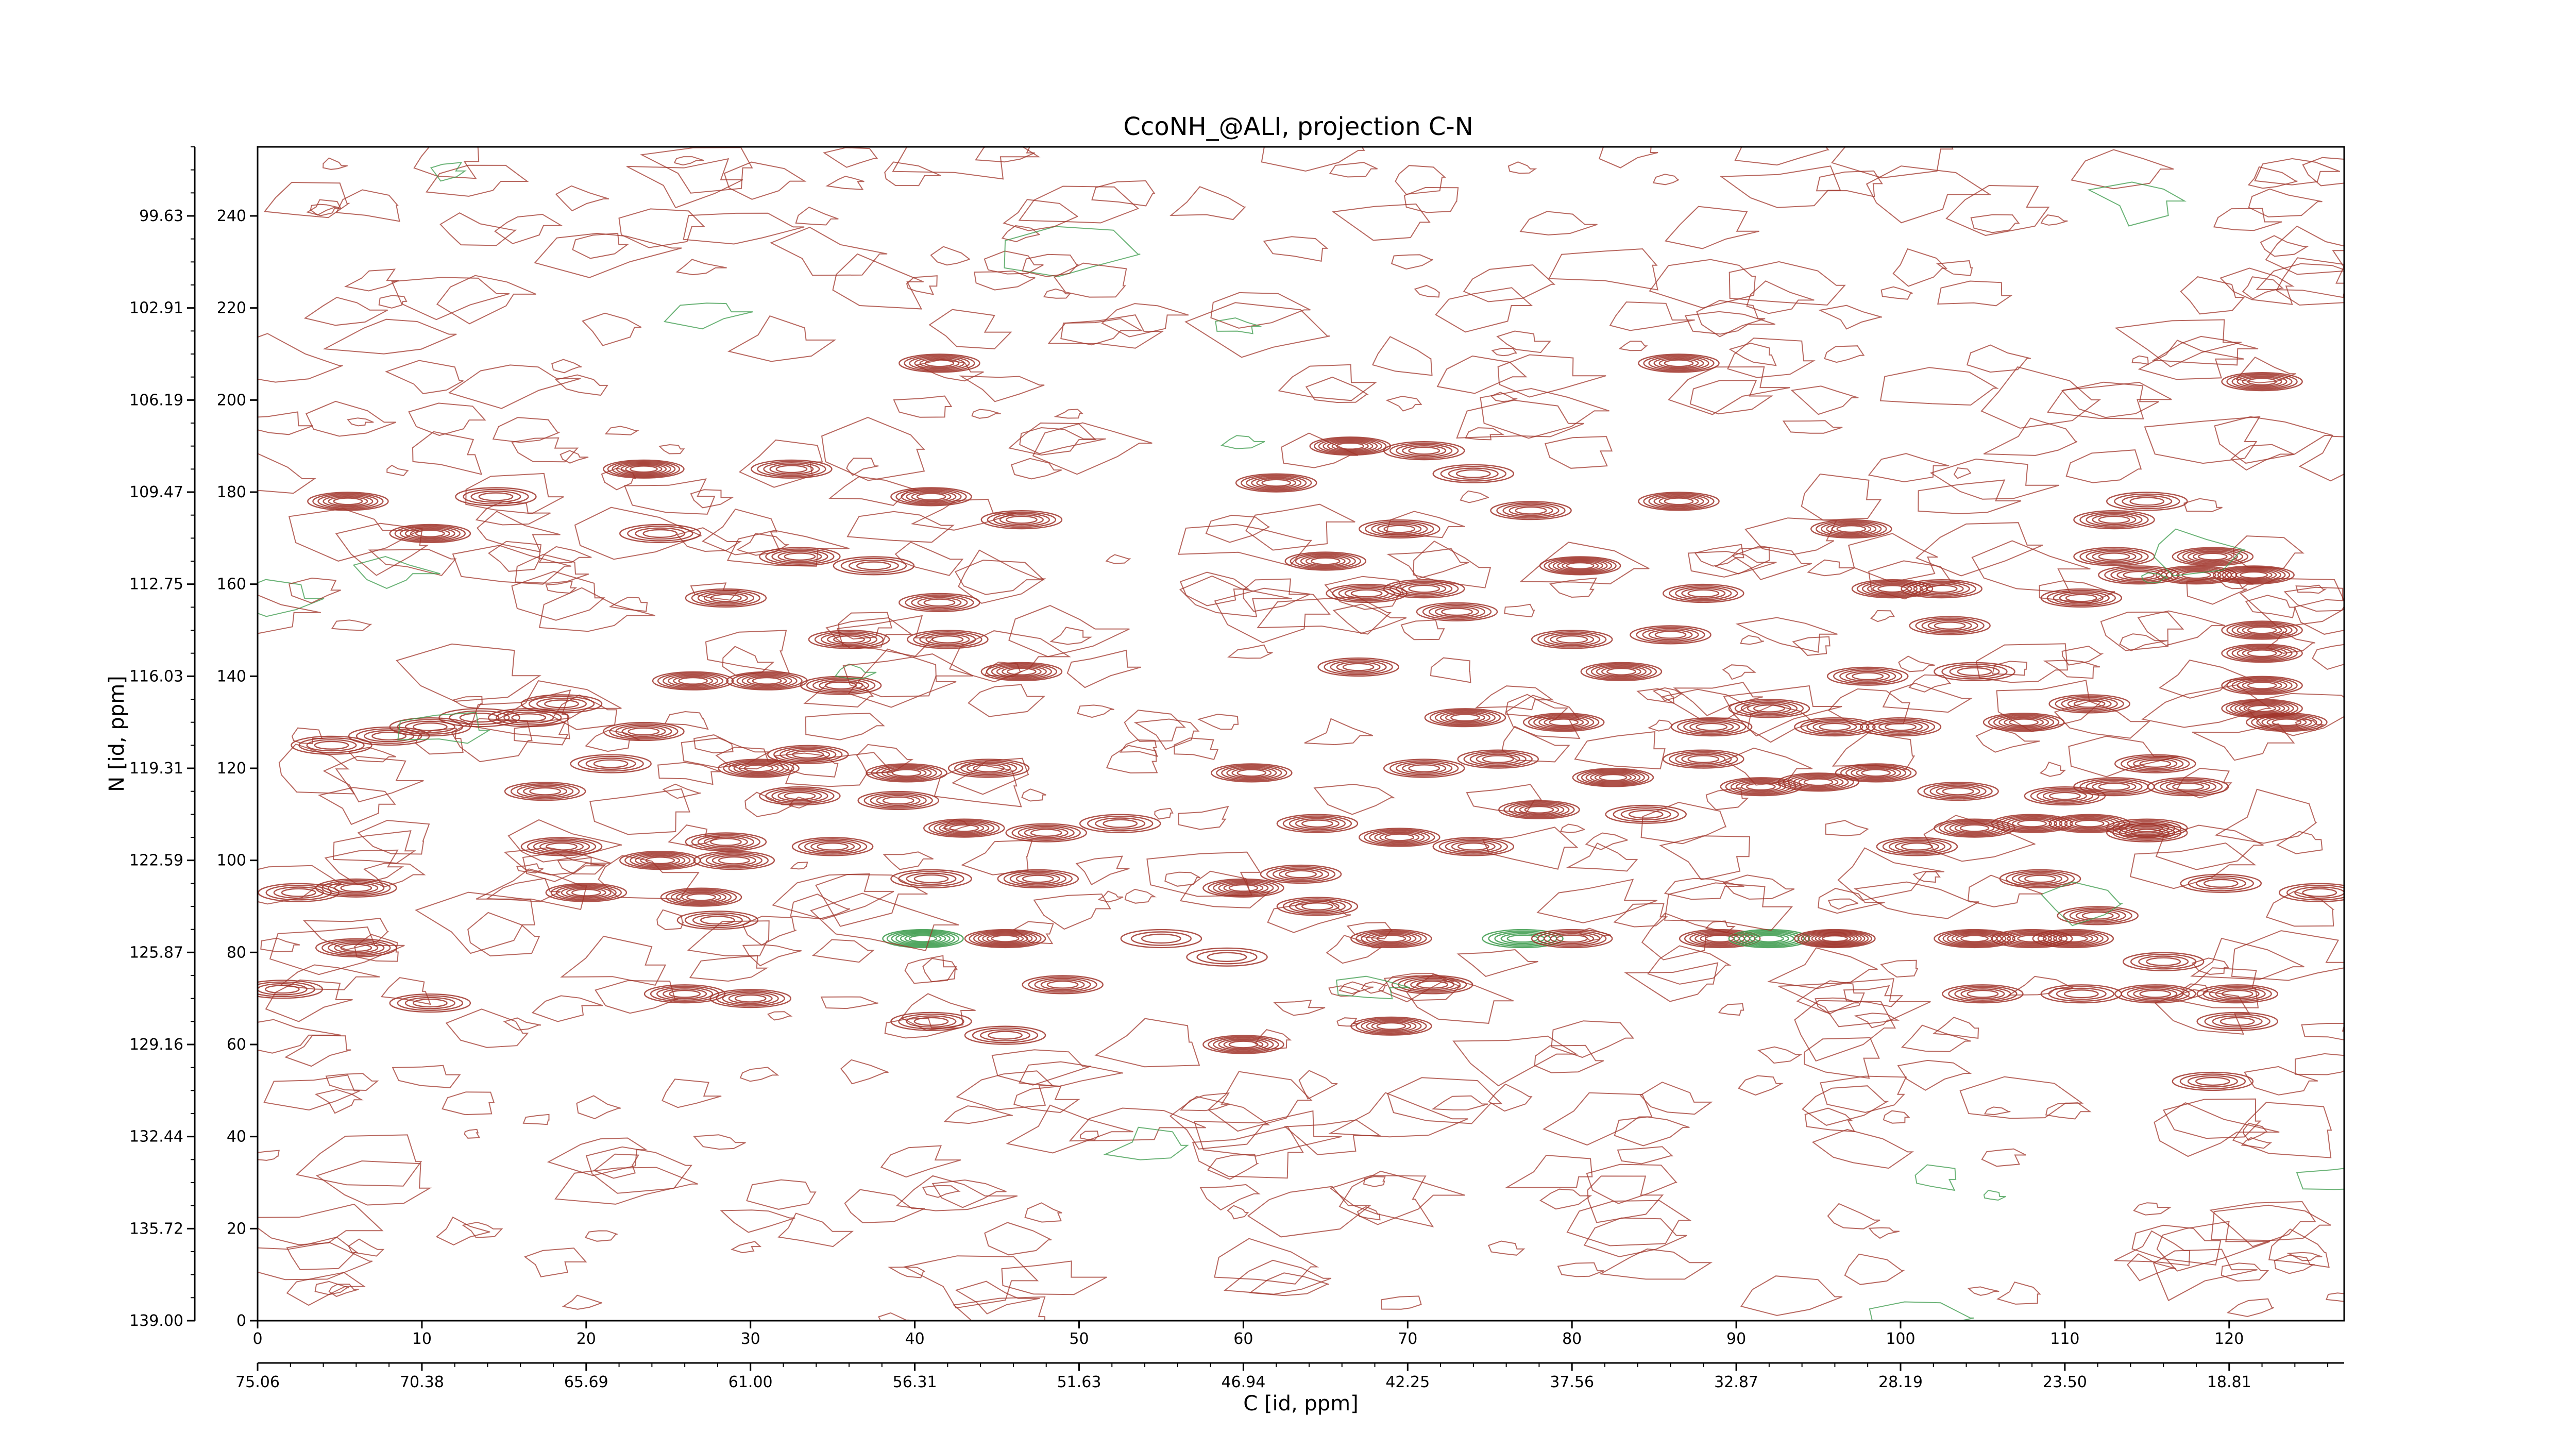 The width and height of the screenshot is (2576, 1449). What do you see at coordinates (1079, 1382) in the screenshot?
I see `x-ppm-tick-label: 51.63` at bounding box center [1079, 1382].